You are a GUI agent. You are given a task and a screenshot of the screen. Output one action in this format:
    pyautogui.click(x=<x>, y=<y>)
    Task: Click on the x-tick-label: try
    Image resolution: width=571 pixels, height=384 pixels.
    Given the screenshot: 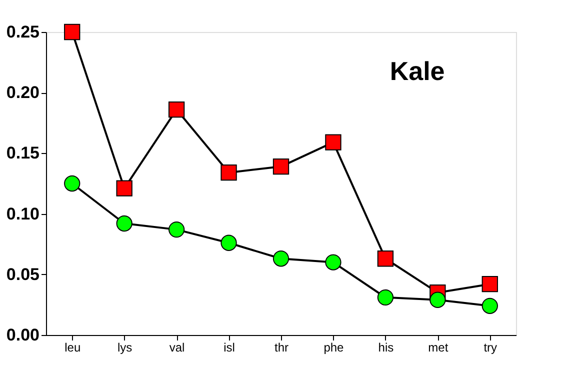 What is the action you would take?
    pyautogui.click(x=491, y=347)
    